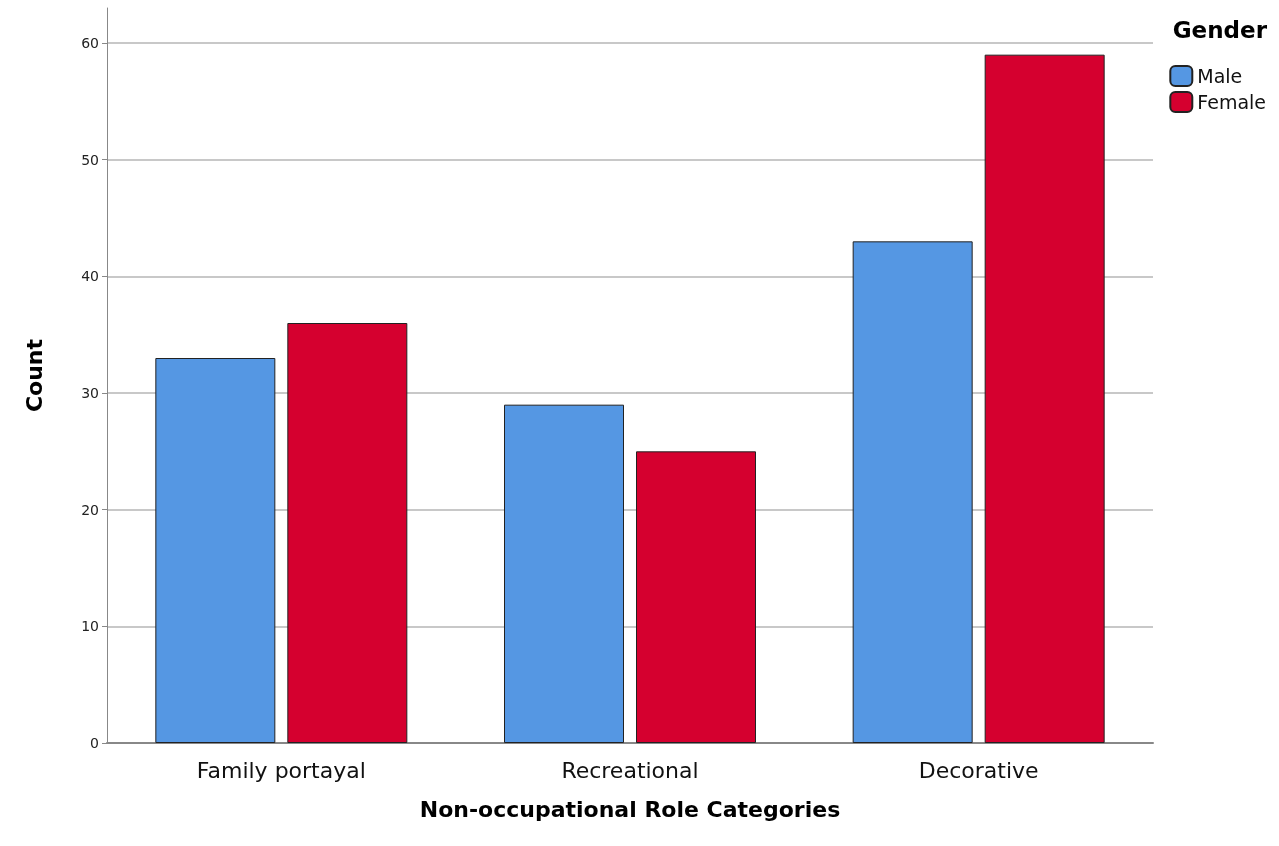 The height and width of the screenshot is (846, 1279). What do you see at coordinates (90, 509) in the screenshot?
I see `y-tick-label: 20` at bounding box center [90, 509].